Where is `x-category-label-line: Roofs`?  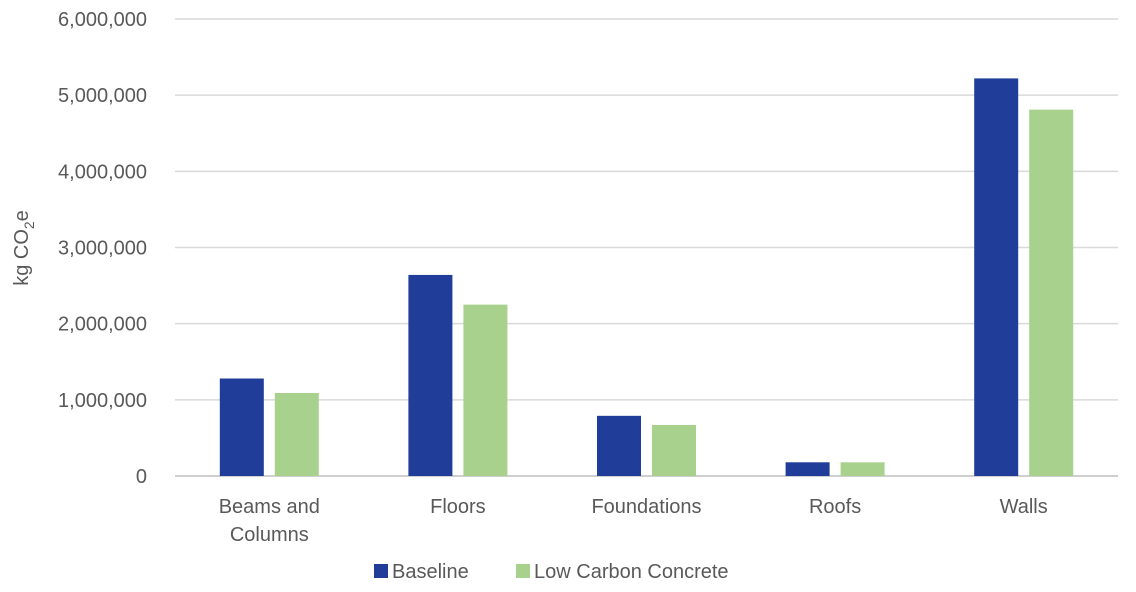 x-category-label-line: Roofs is located at coordinates (835, 507).